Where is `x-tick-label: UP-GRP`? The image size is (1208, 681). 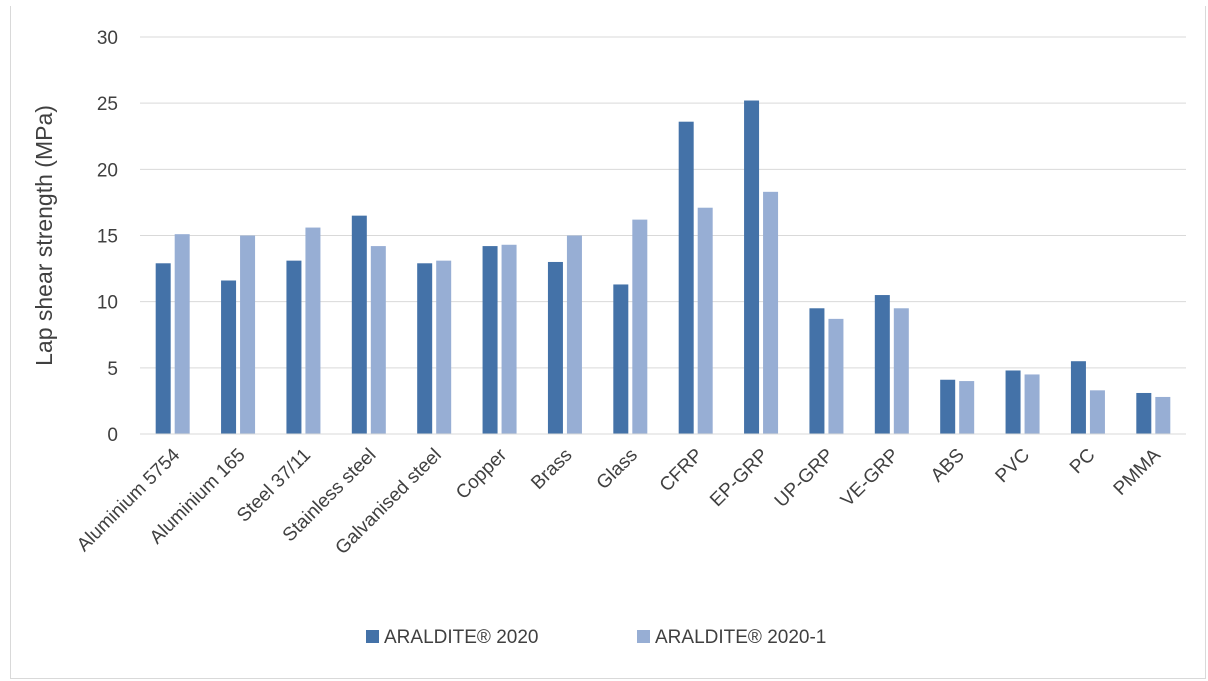
x-tick-label: UP-GRP is located at coordinates (804, 478).